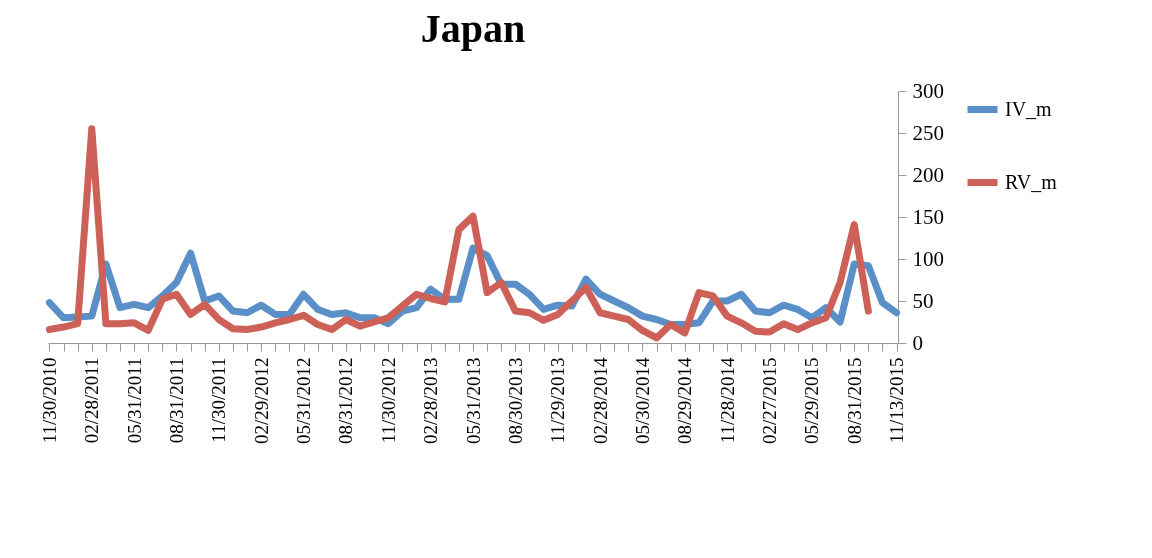 This screenshot has height=558, width=1152. What do you see at coordinates (928, 258) in the screenshot?
I see `y-tick-label: 100` at bounding box center [928, 258].